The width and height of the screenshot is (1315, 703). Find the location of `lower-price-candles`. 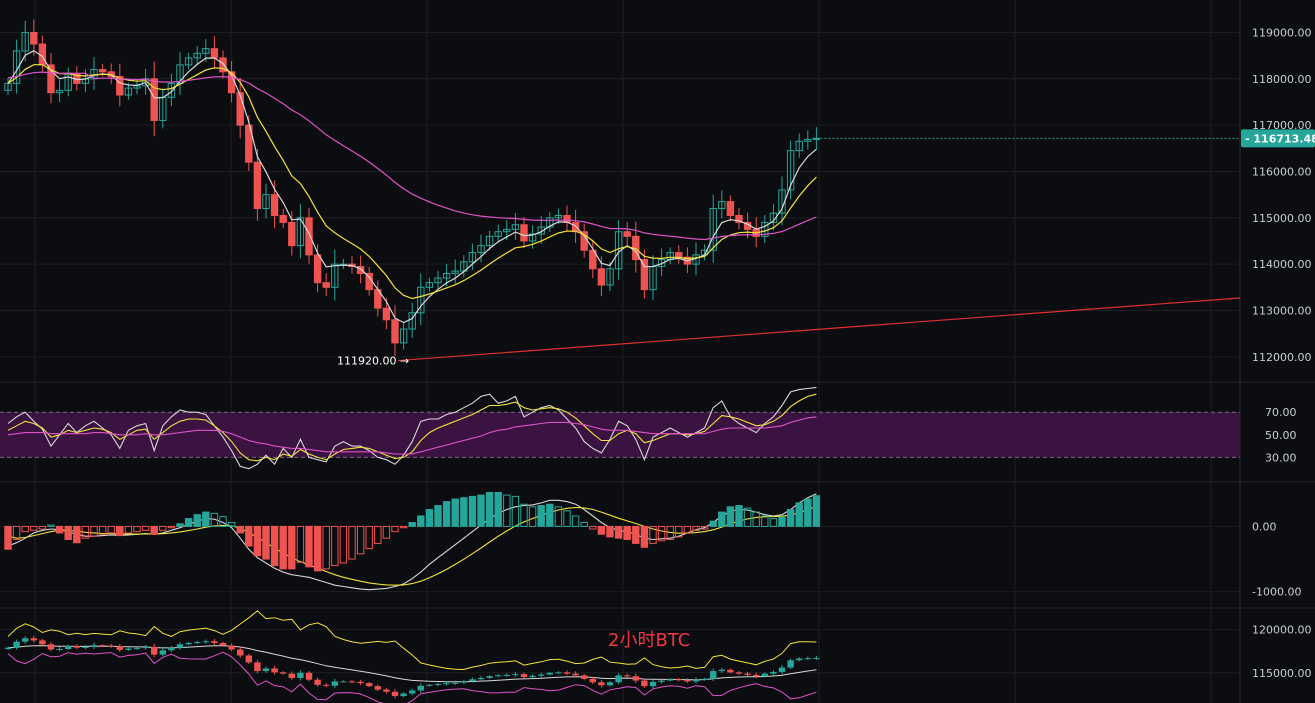

lower-price-candles is located at coordinates (412, 667).